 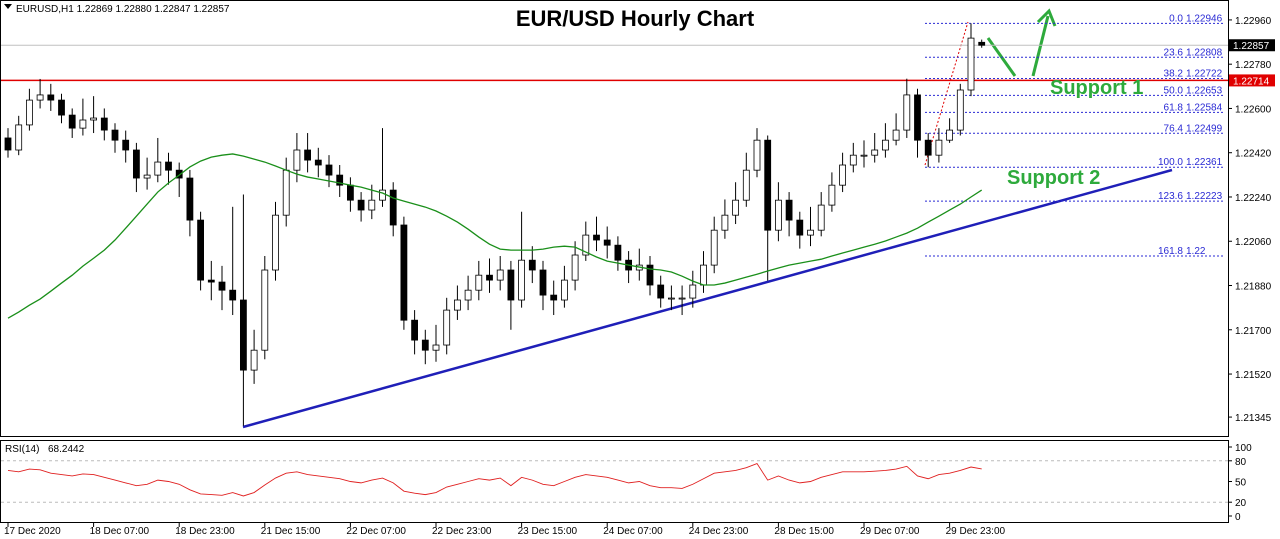 What do you see at coordinates (1253, 287) in the screenshot?
I see `y-tick-label: 1.21880` at bounding box center [1253, 287].